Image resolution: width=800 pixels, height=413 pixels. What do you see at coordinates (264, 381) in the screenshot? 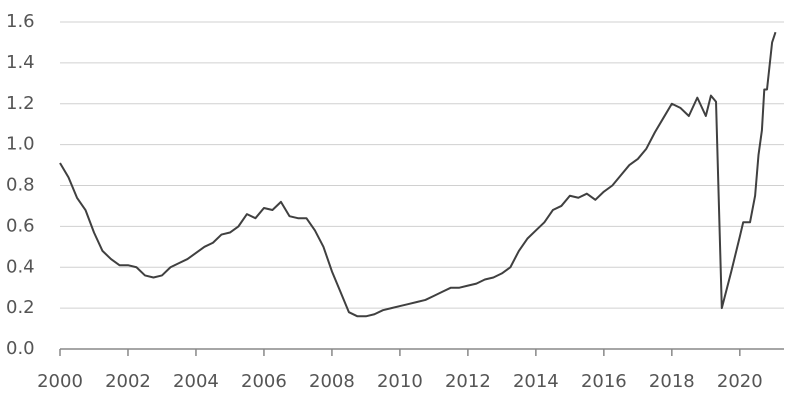
I see `x-tick-label: 2006` at bounding box center [264, 381].